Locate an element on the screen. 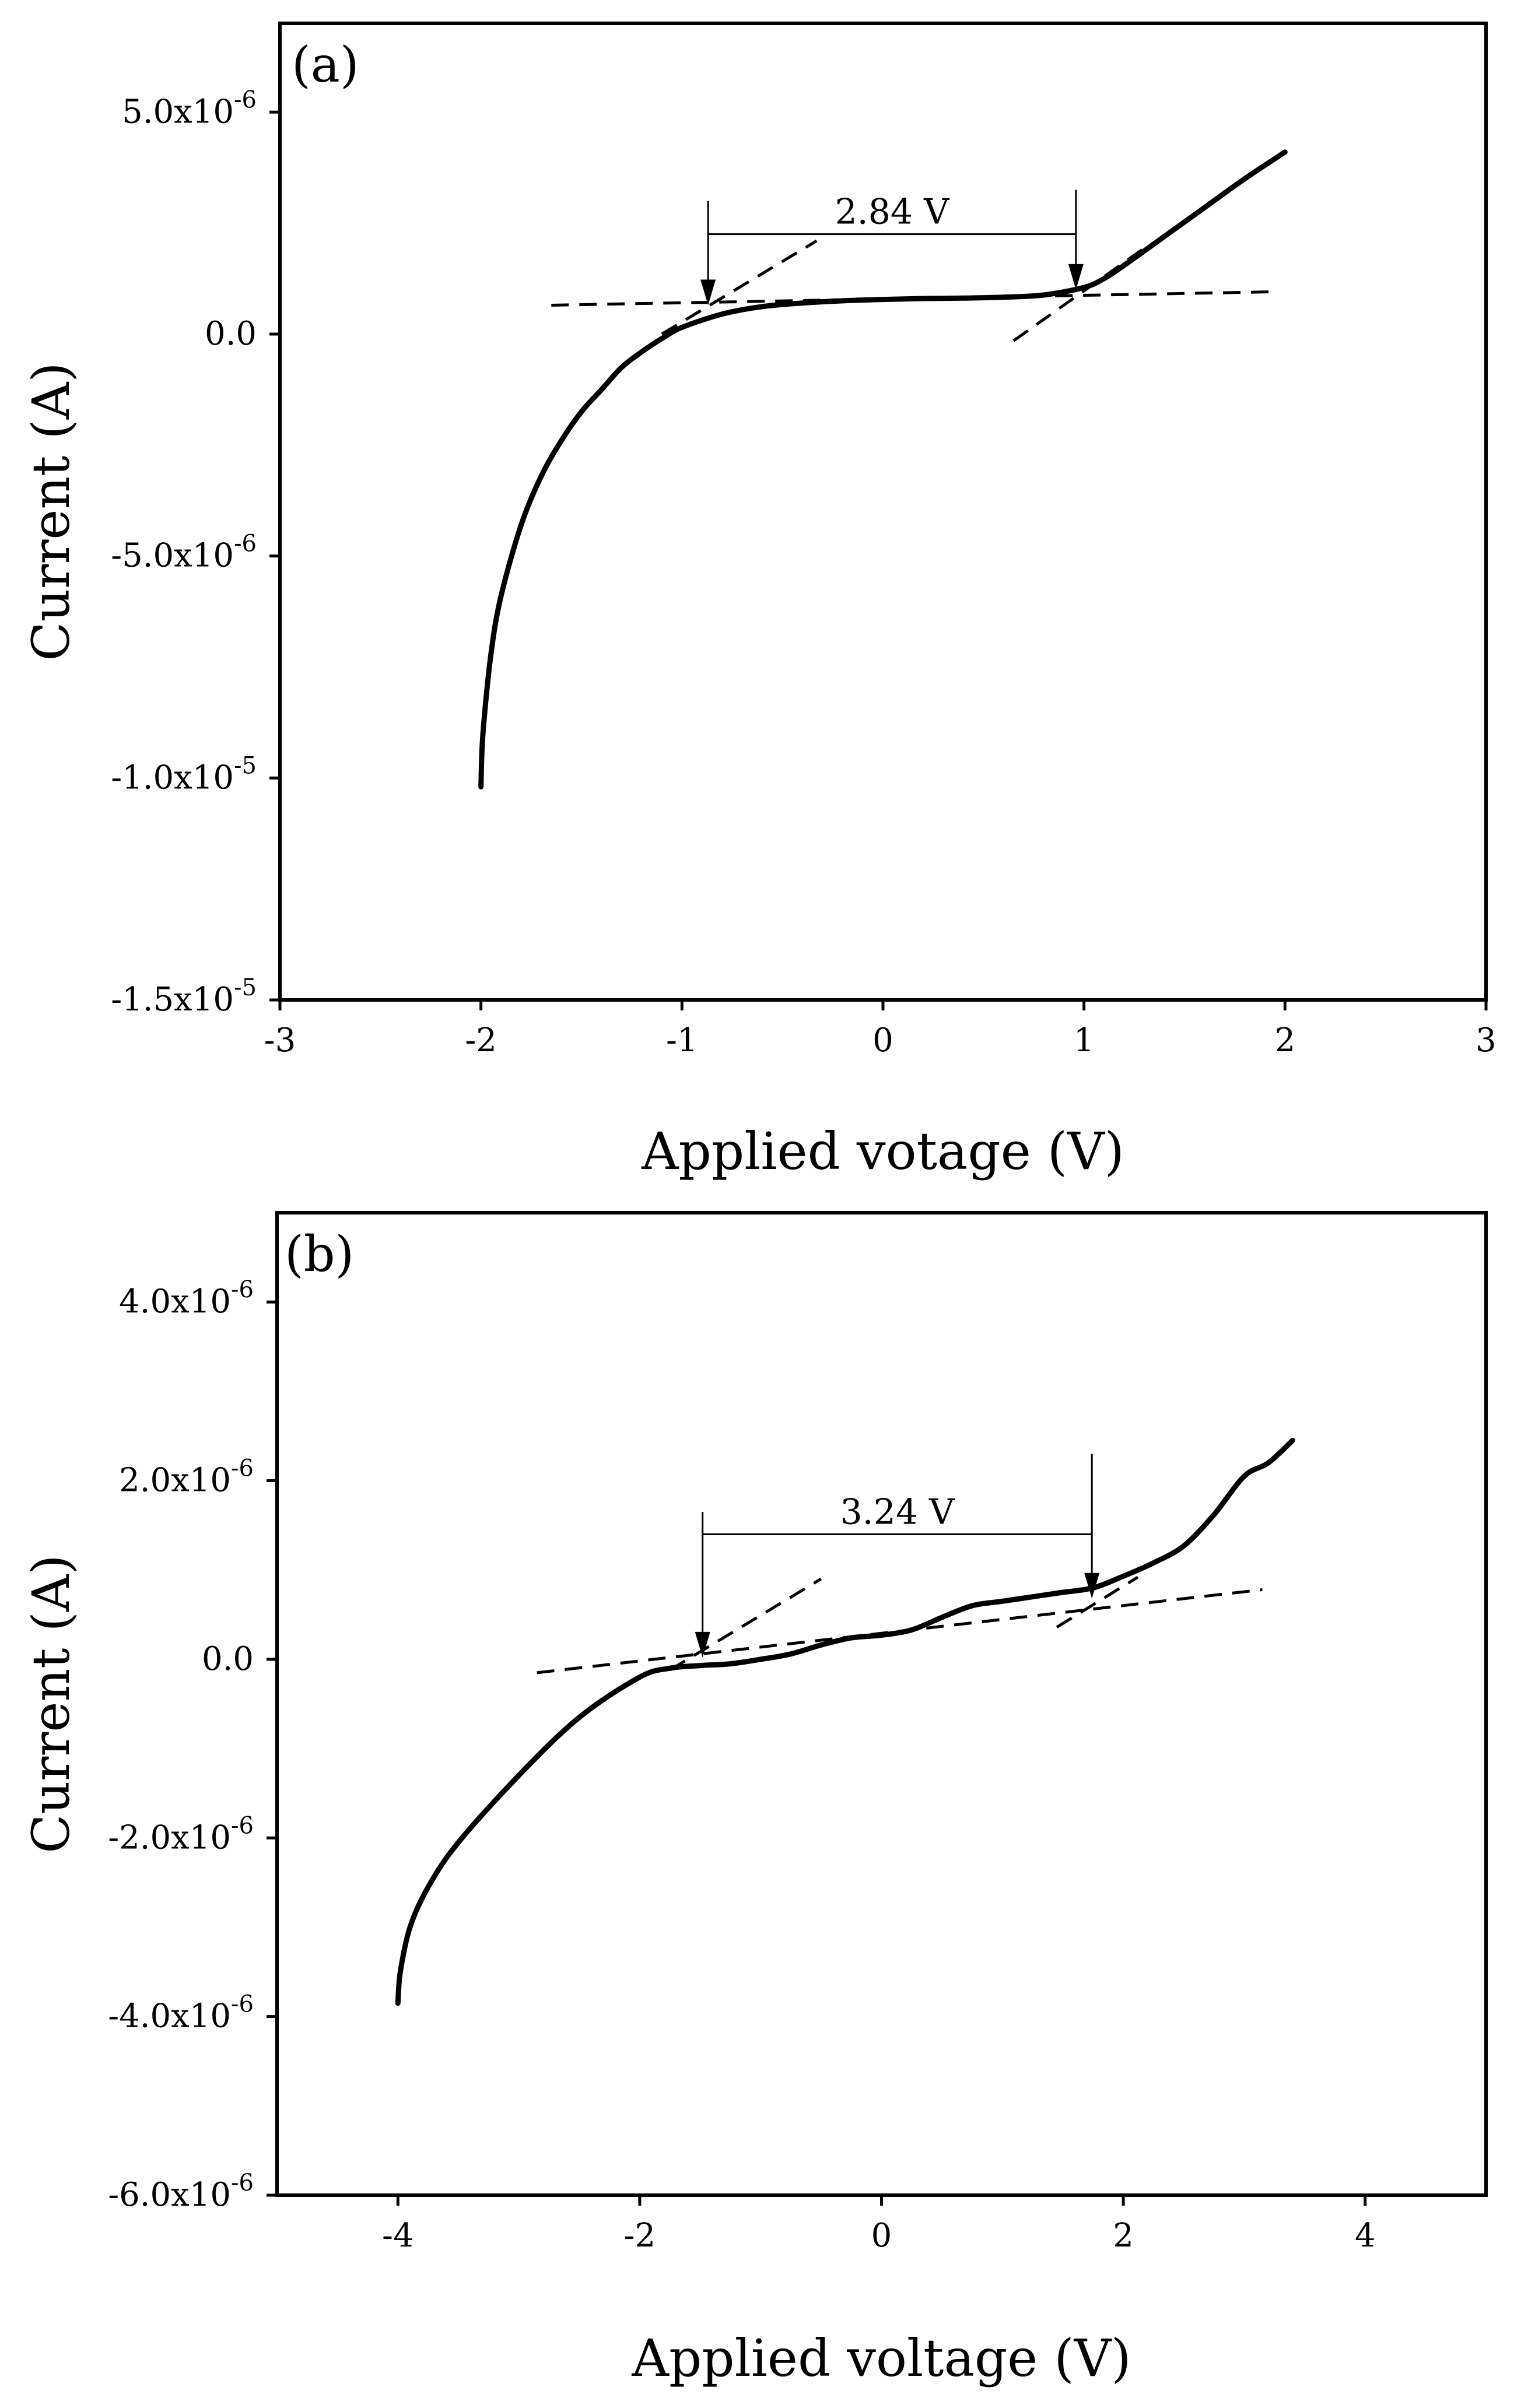  x-tick-label: 3 is located at coordinates (1487, 1040).